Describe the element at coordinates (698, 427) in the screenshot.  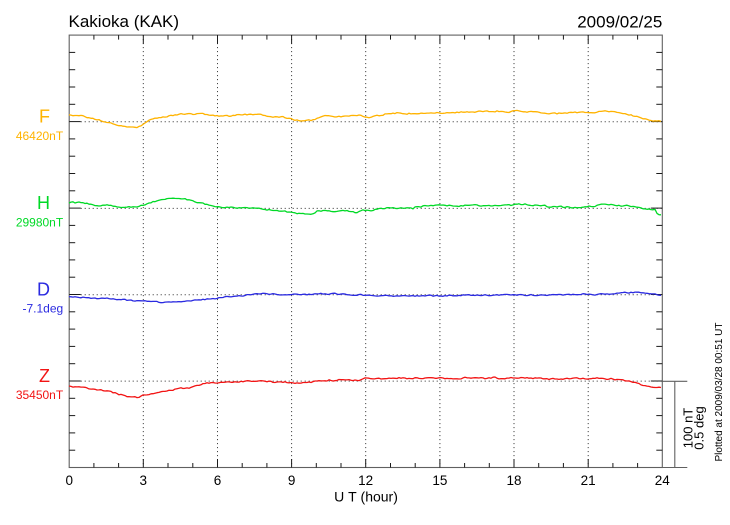
I see `svg-text: 0.5 deg` at that location.